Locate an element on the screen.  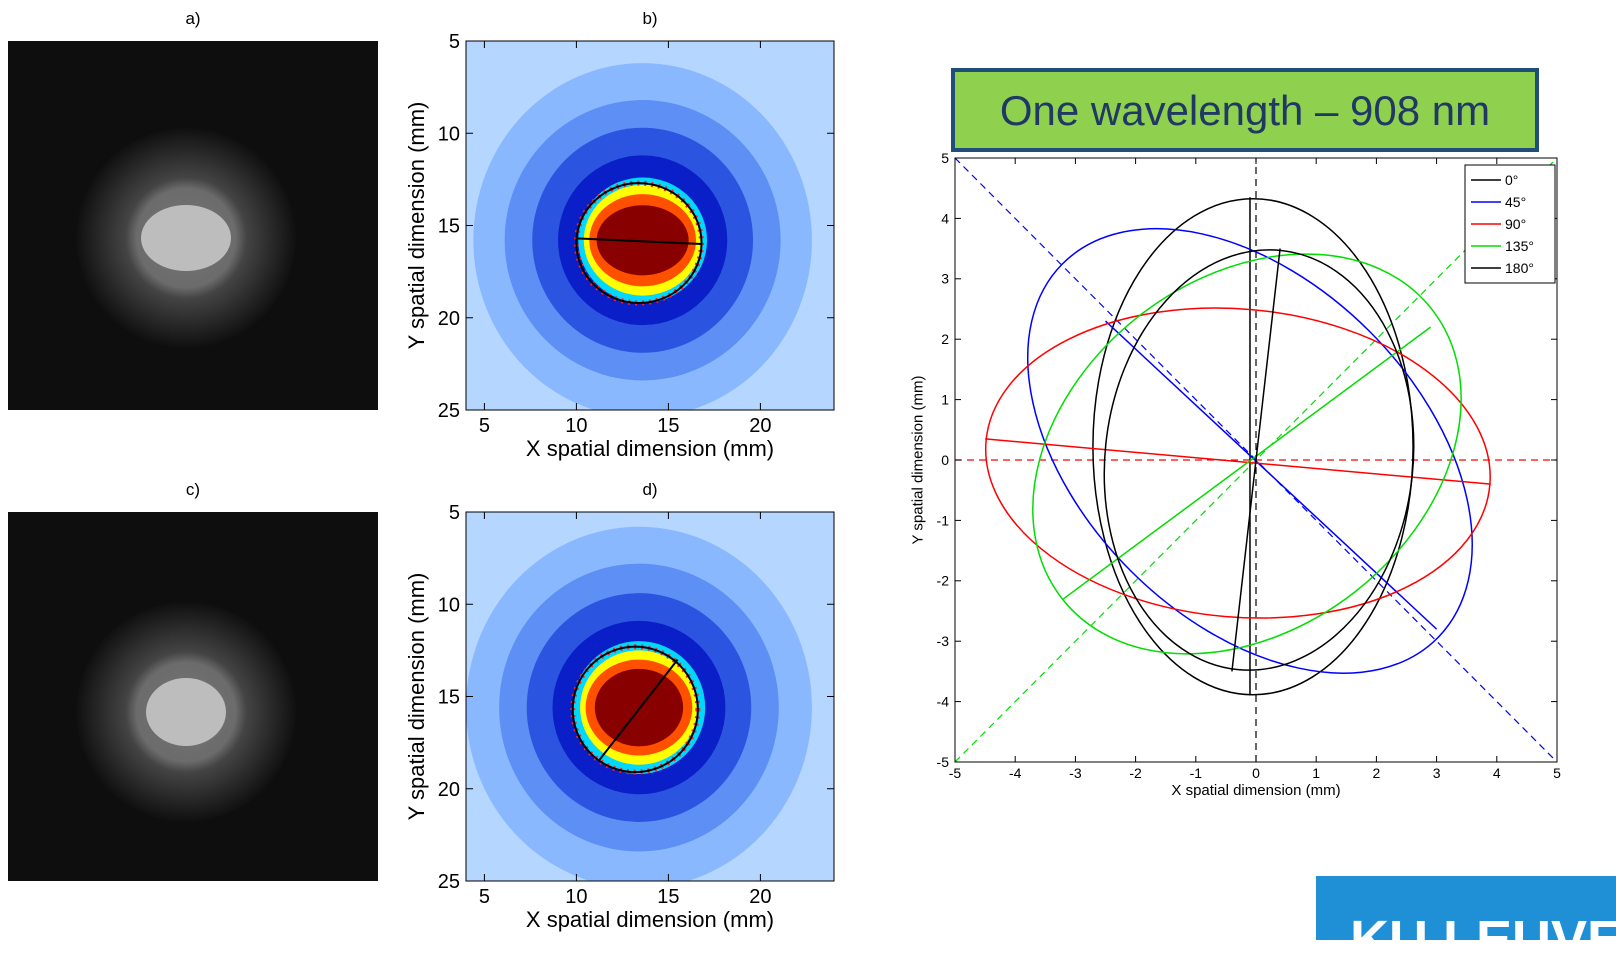
y-tick-label: -4 is located at coordinates (943, 702).